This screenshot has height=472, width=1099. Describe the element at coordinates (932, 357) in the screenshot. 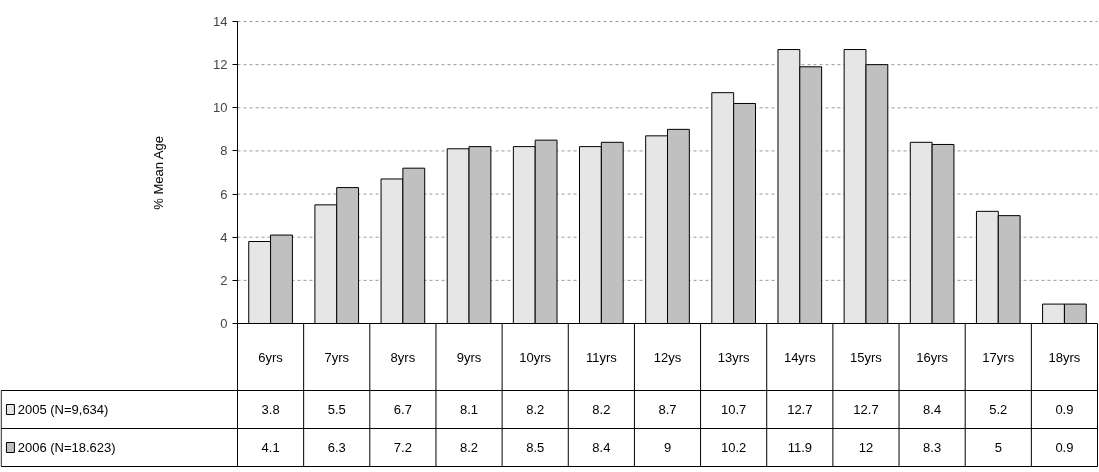

I see `x-tick-label: 16yrs` at that location.